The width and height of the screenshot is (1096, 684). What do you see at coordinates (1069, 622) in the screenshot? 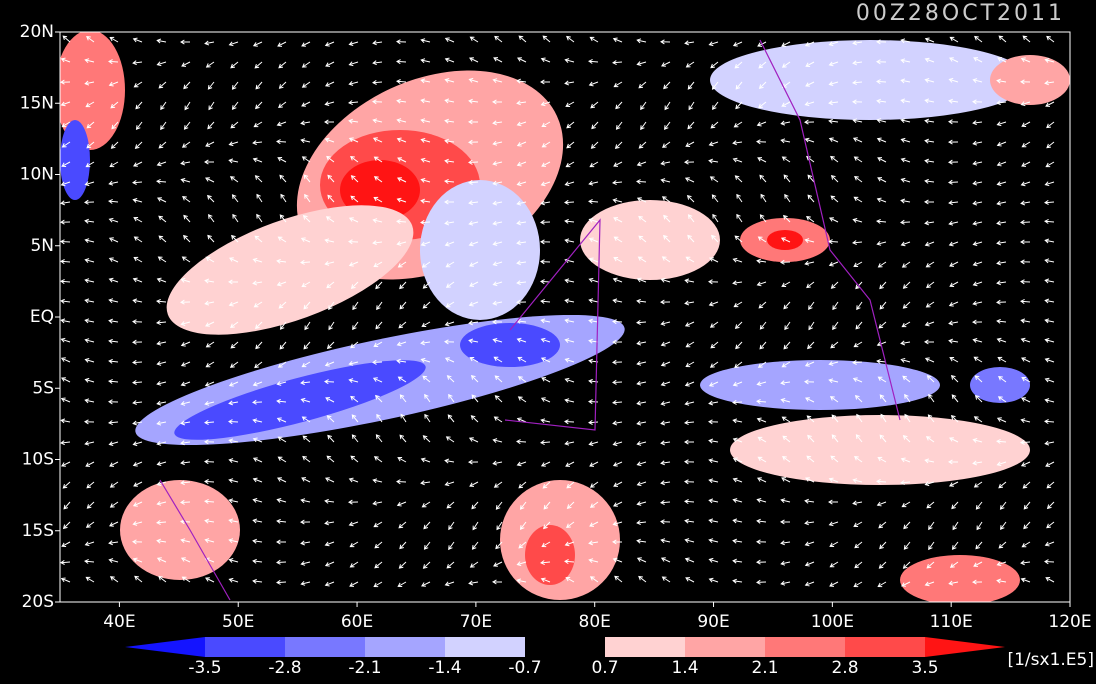
I see `x-tick-label: 120E` at bounding box center [1069, 622].